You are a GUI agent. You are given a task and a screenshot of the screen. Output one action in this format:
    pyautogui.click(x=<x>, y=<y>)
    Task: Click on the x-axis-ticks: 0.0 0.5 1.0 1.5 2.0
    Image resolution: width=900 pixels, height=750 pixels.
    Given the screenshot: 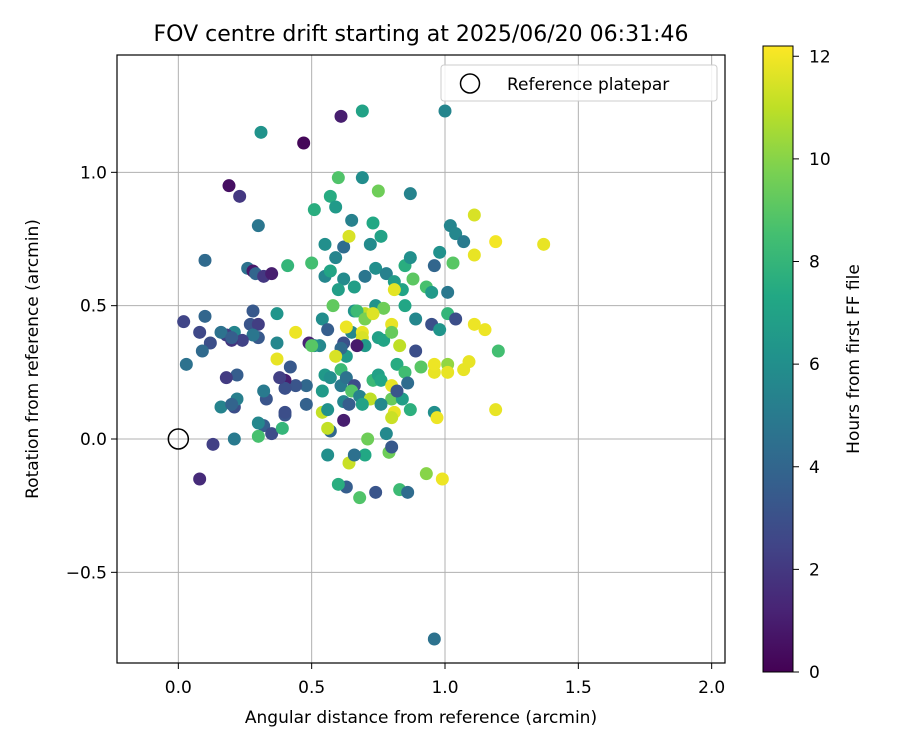 What is the action you would take?
    pyautogui.click(x=445, y=680)
    